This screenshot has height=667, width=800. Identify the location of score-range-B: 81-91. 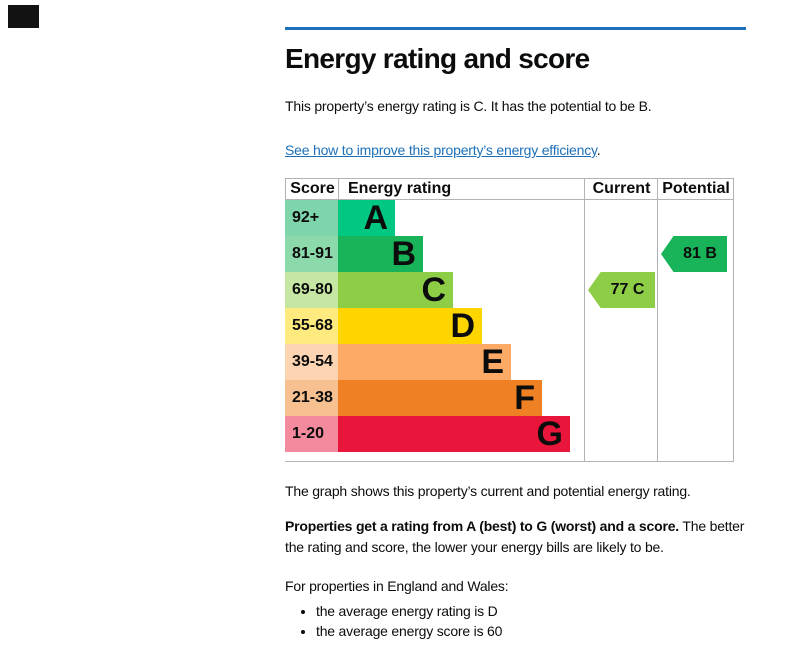
(311, 254).